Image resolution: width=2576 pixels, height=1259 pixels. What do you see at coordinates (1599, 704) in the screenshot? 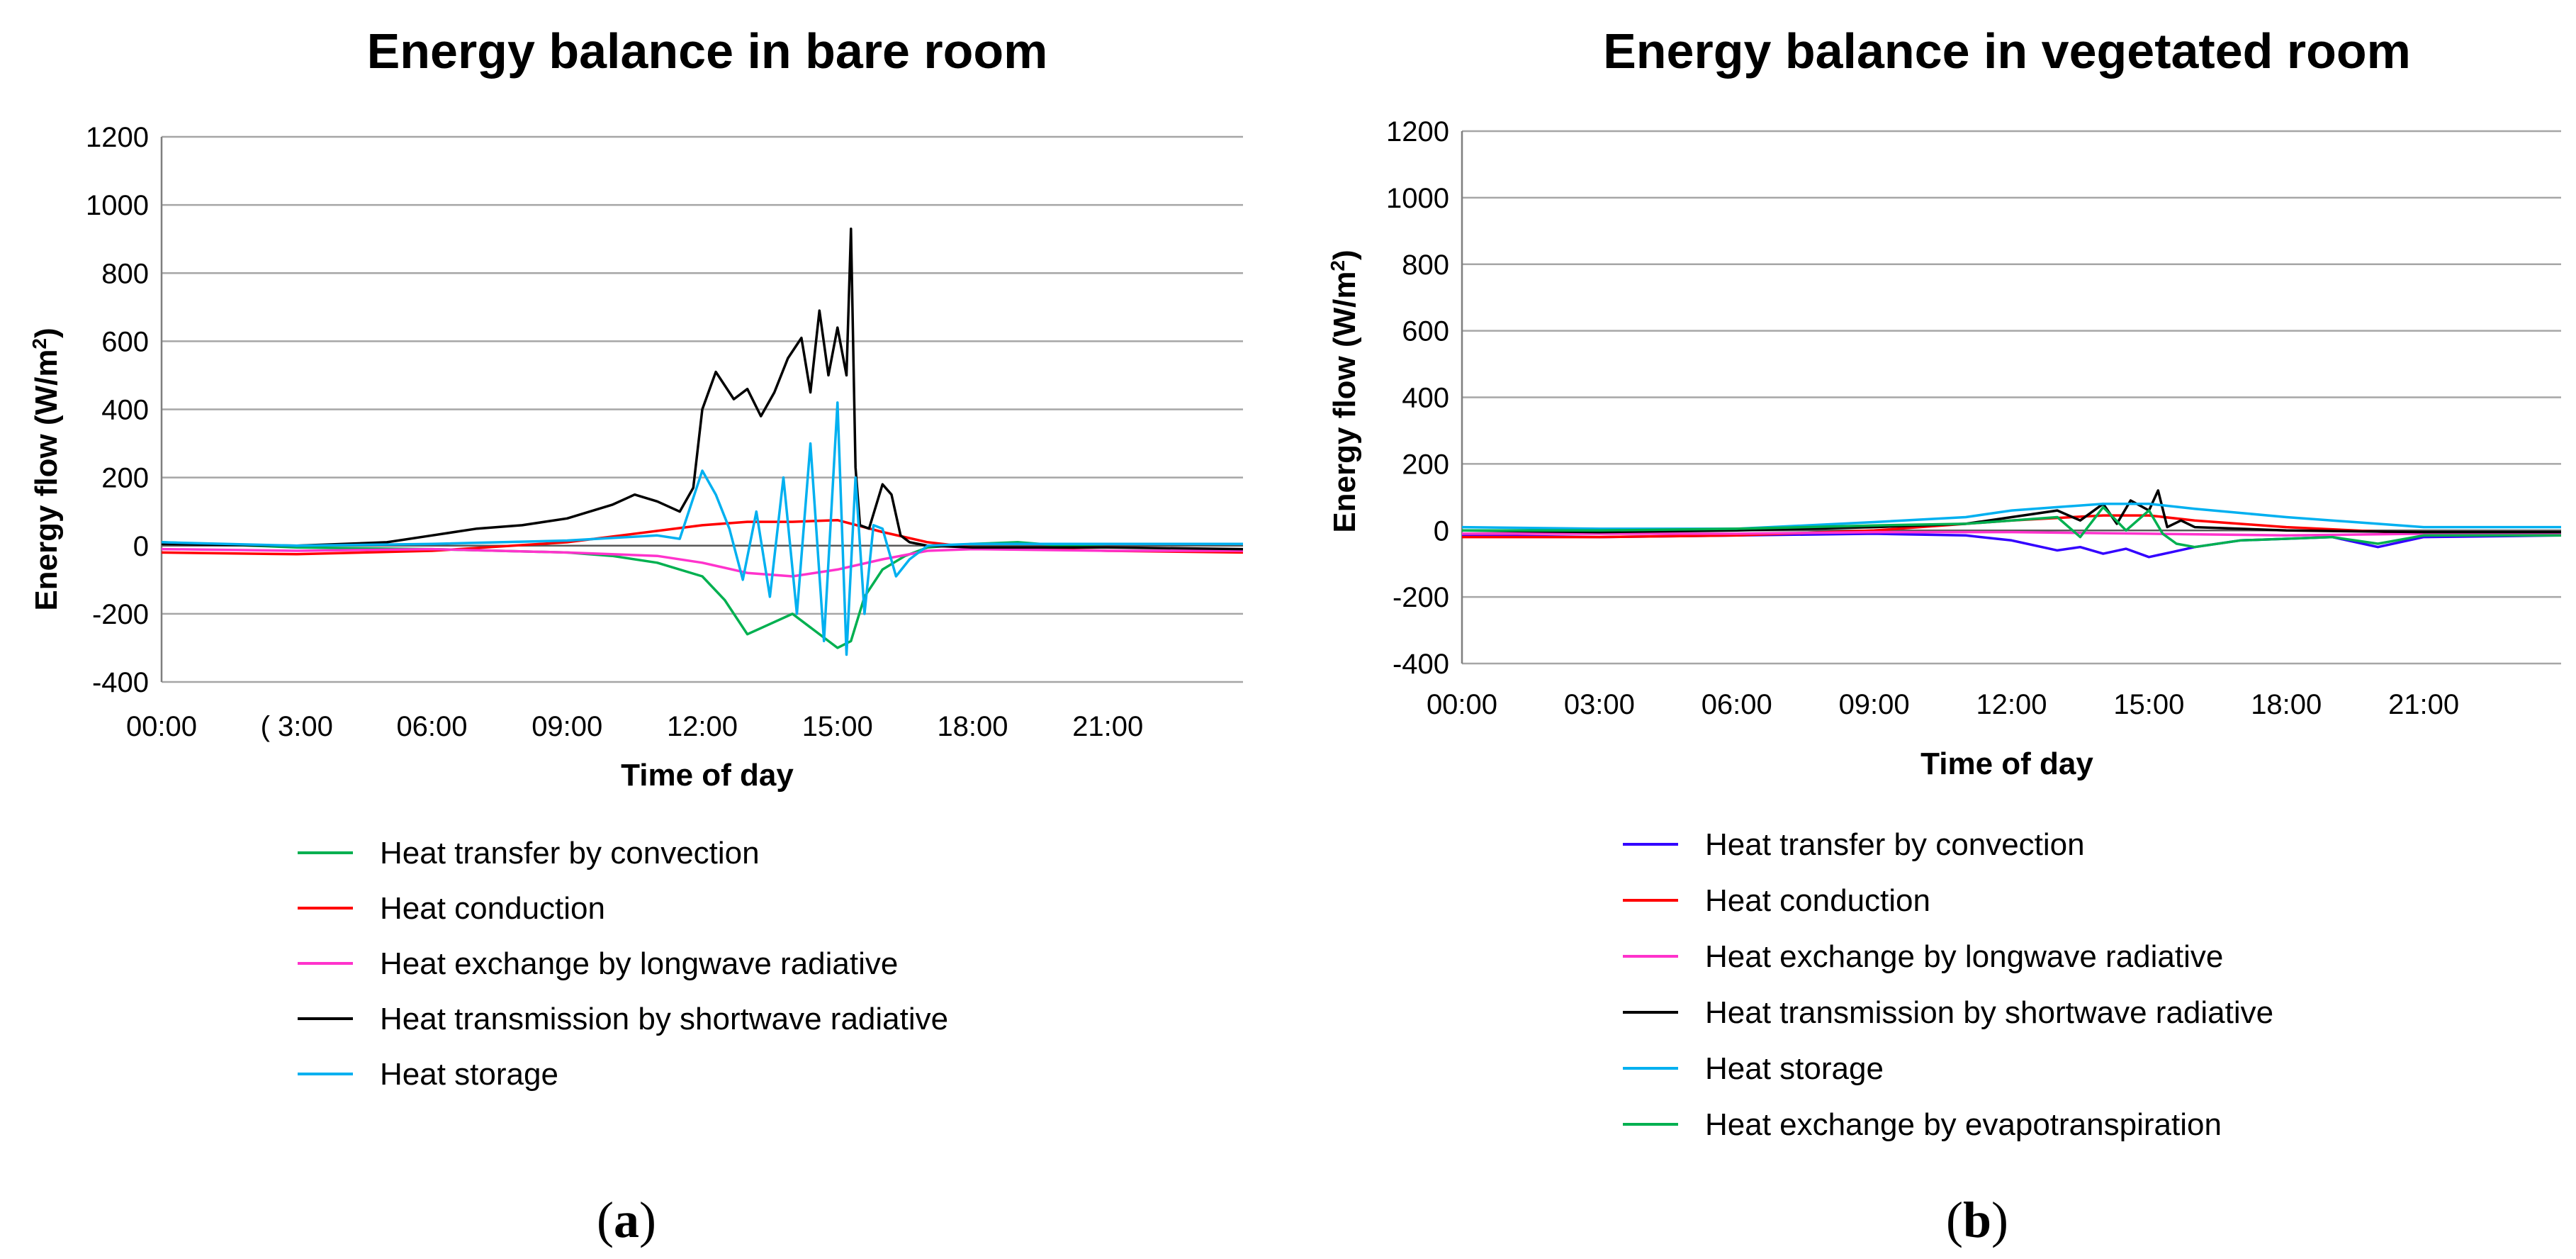
I see `x-tick-label: 03:00` at bounding box center [1599, 704].